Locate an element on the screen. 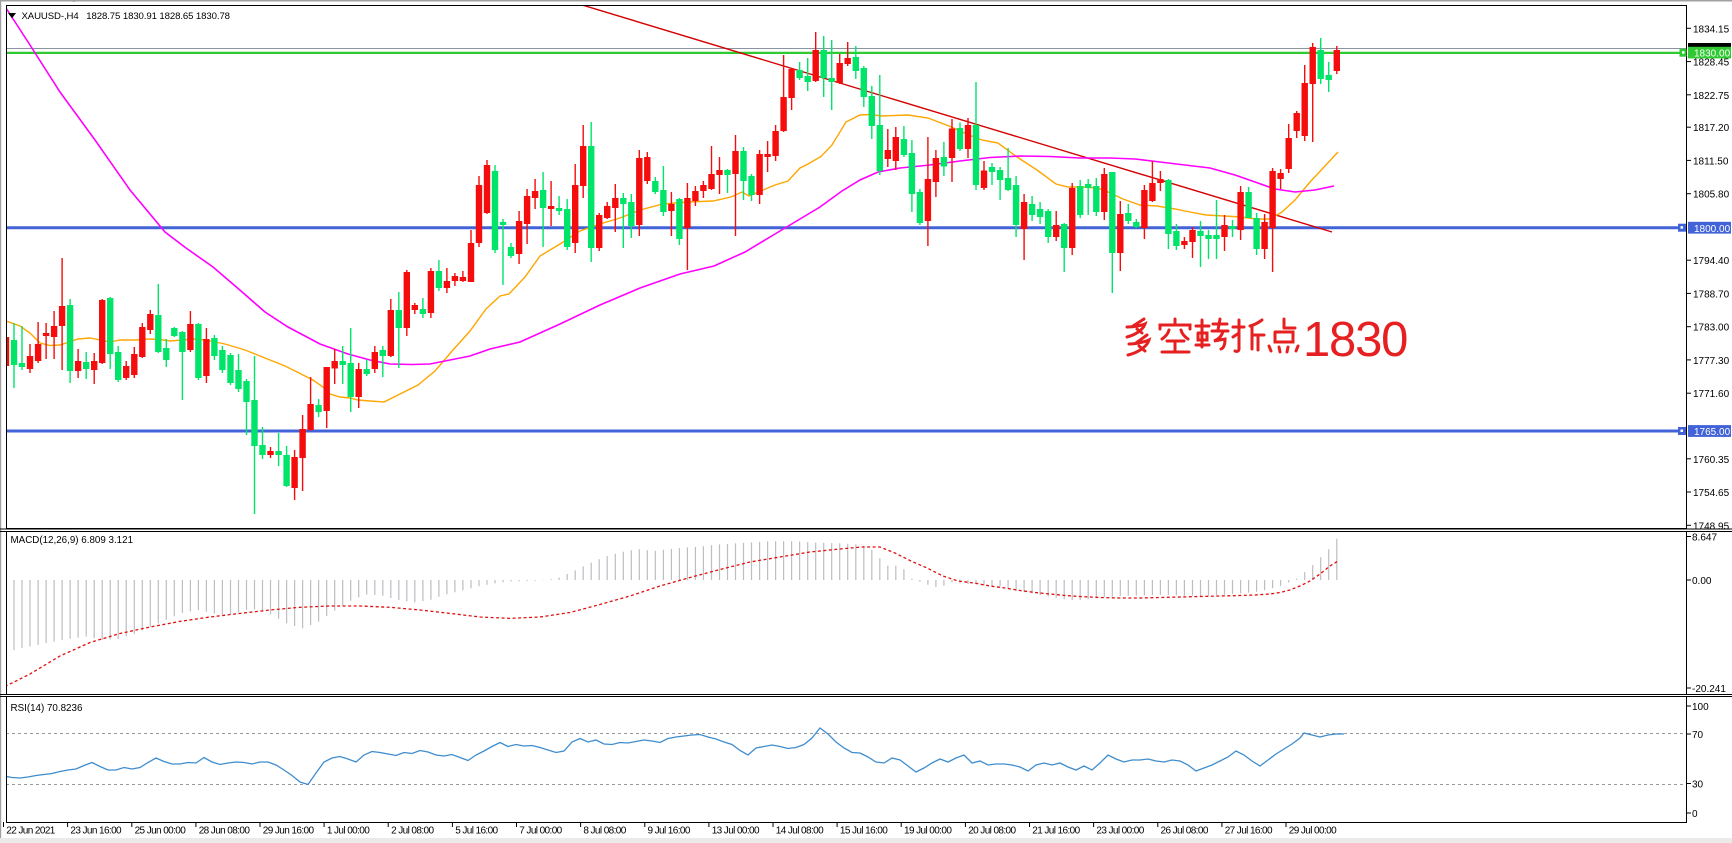 This screenshot has height=843, width=1732. svg-text: 29 Jun 16:00 is located at coordinates (289, 831).